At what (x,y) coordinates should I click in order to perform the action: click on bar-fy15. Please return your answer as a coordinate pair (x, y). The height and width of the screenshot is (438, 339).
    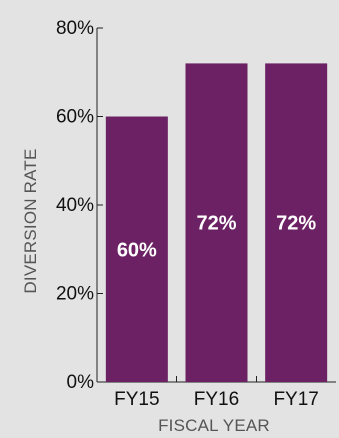
    Looking at the image, I should click on (136, 249).